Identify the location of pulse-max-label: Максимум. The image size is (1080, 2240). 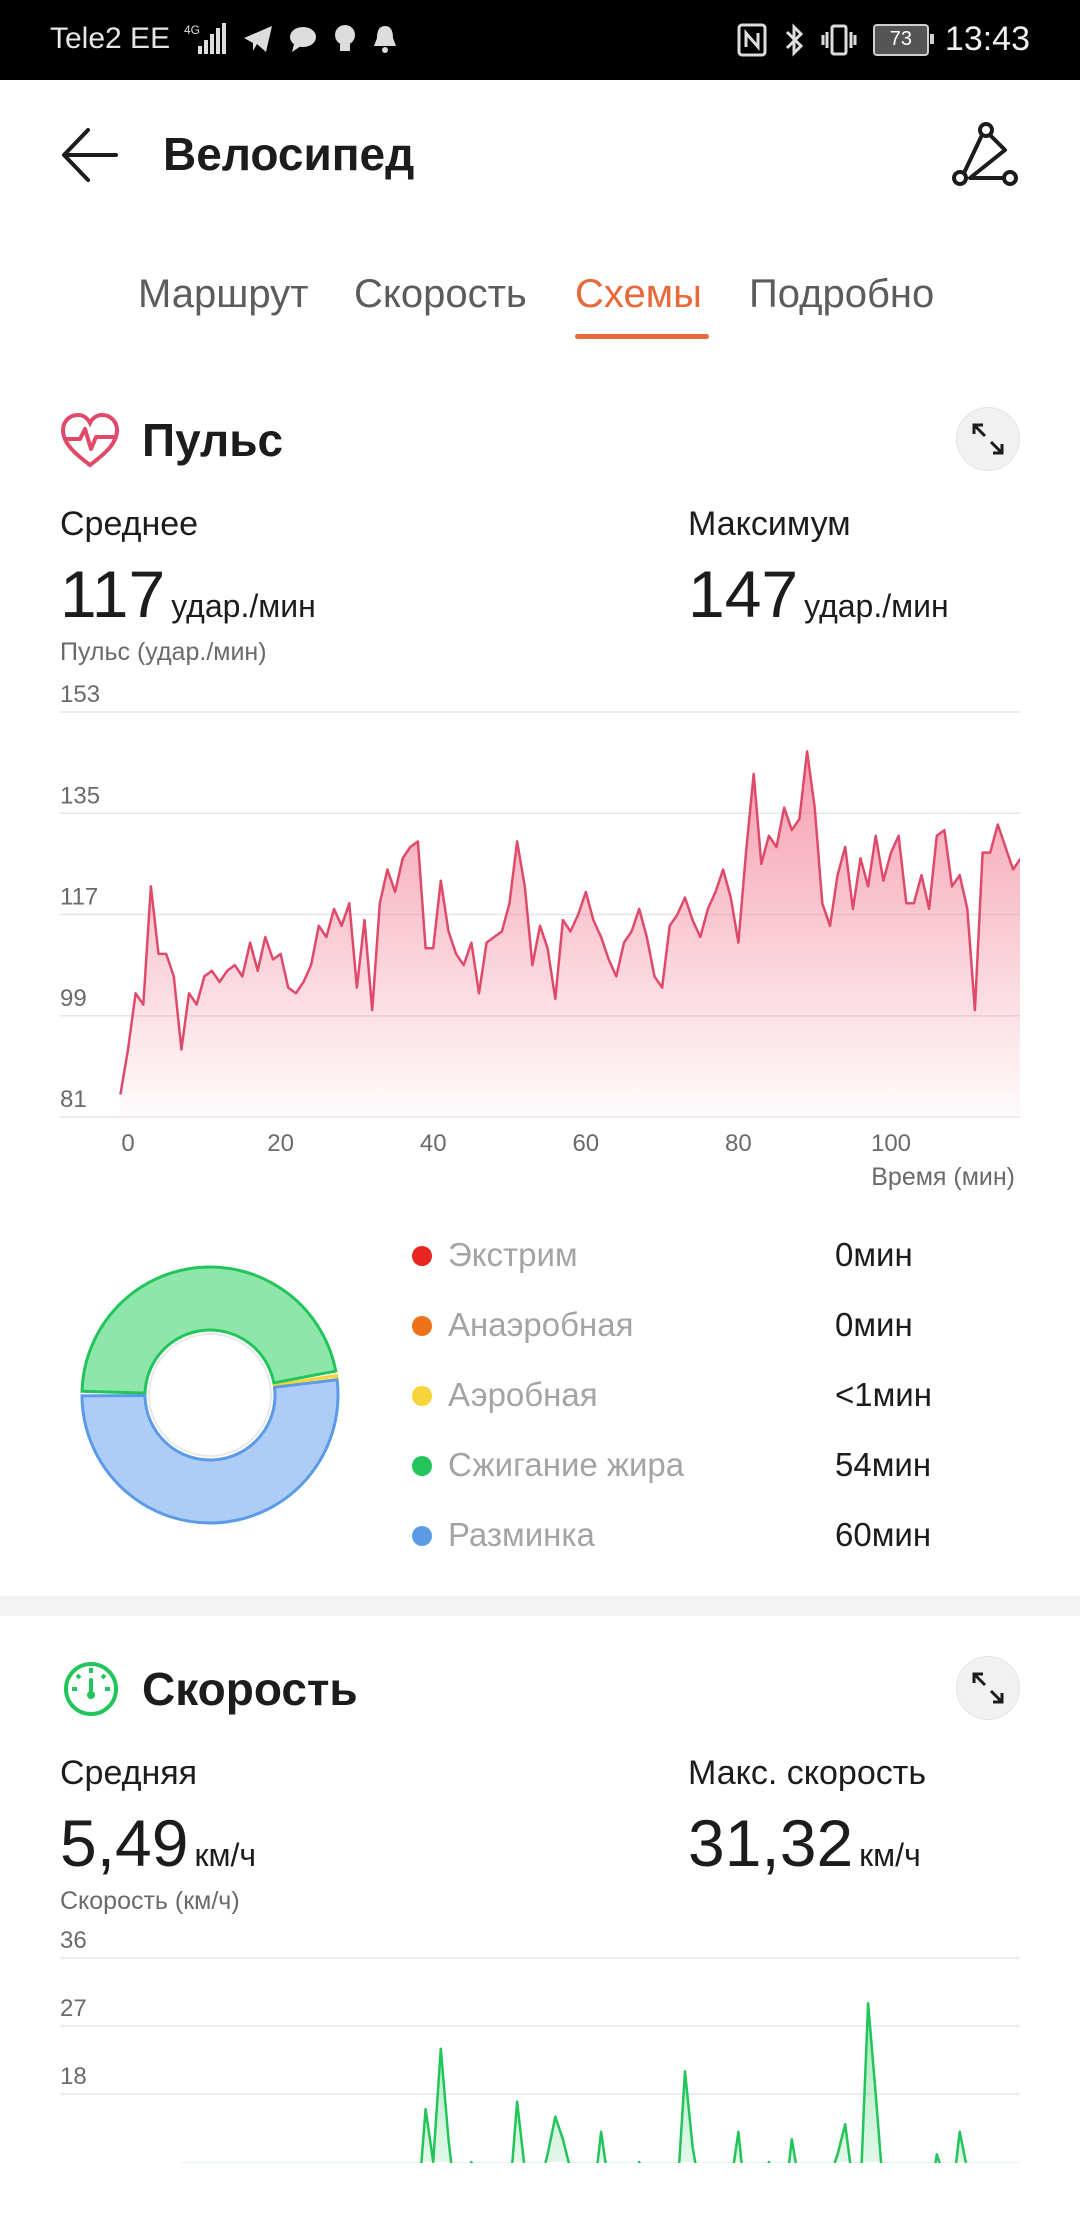
(769, 524).